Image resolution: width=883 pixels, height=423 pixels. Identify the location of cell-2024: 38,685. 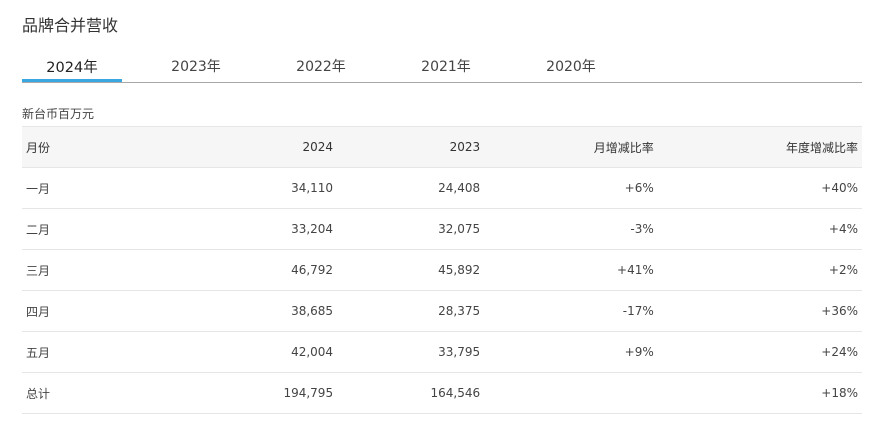
(264, 311).